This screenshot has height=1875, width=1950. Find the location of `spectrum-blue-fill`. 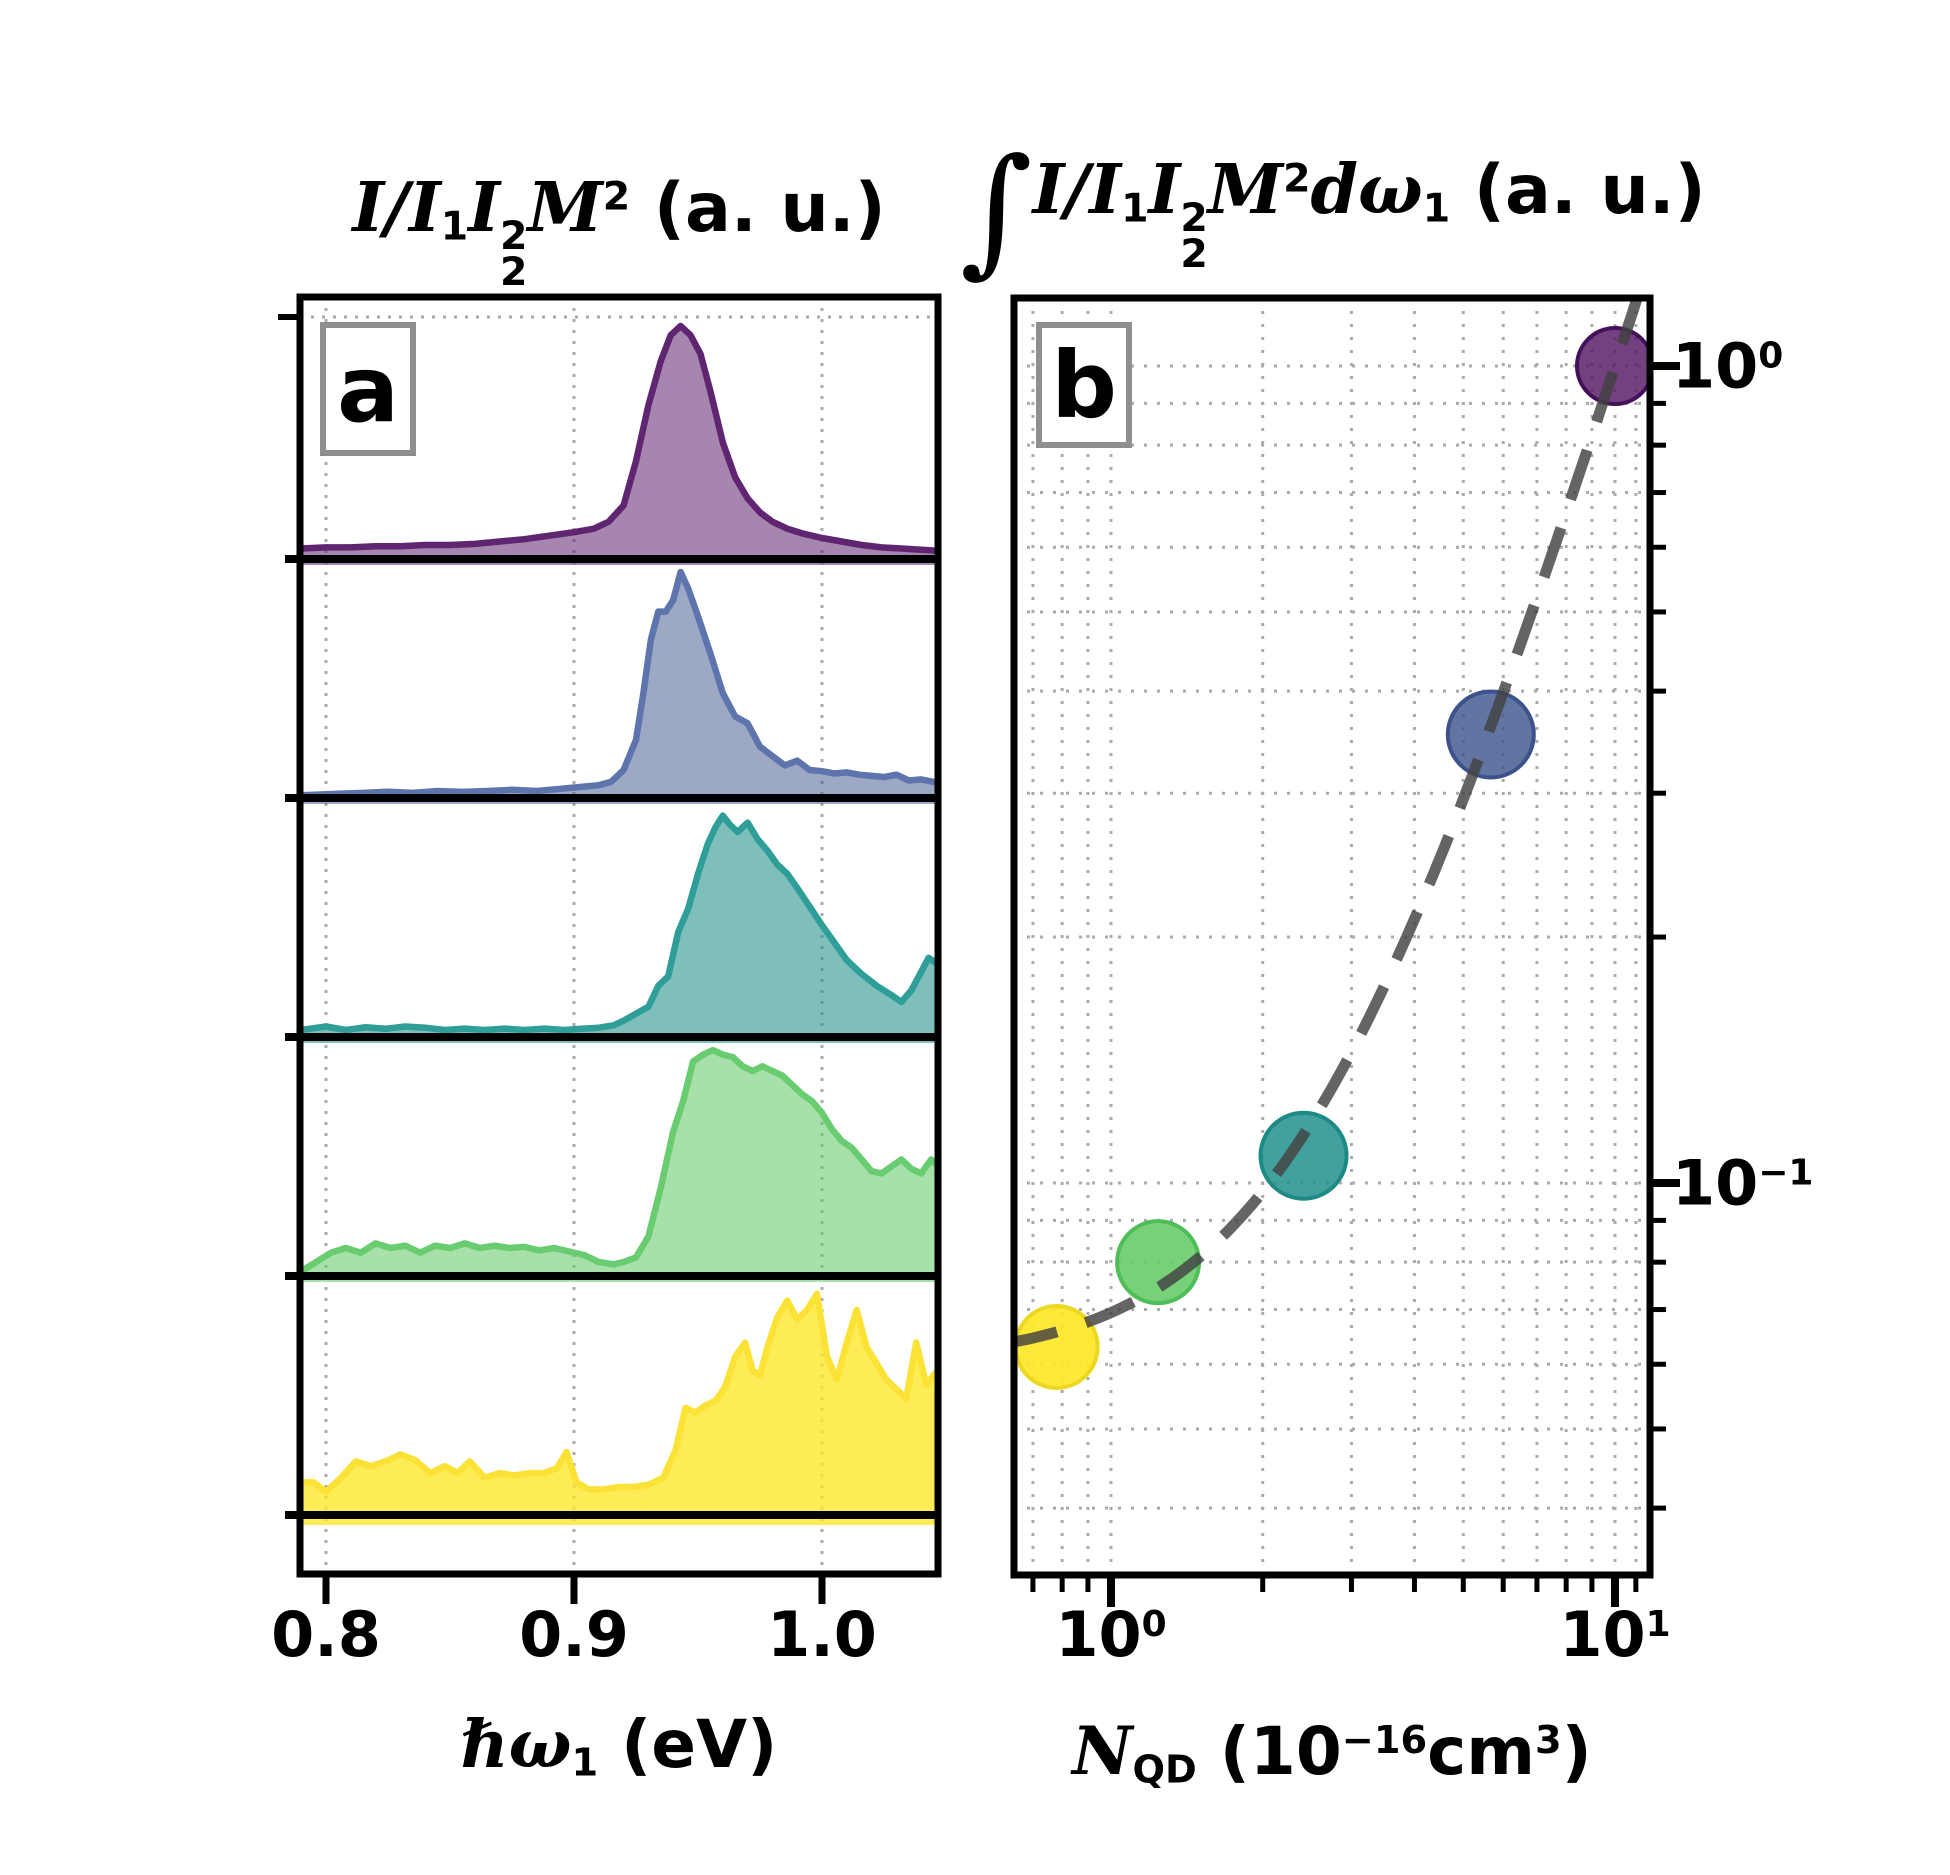

spectrum-blue-fill is located at coordinates (619, 688).